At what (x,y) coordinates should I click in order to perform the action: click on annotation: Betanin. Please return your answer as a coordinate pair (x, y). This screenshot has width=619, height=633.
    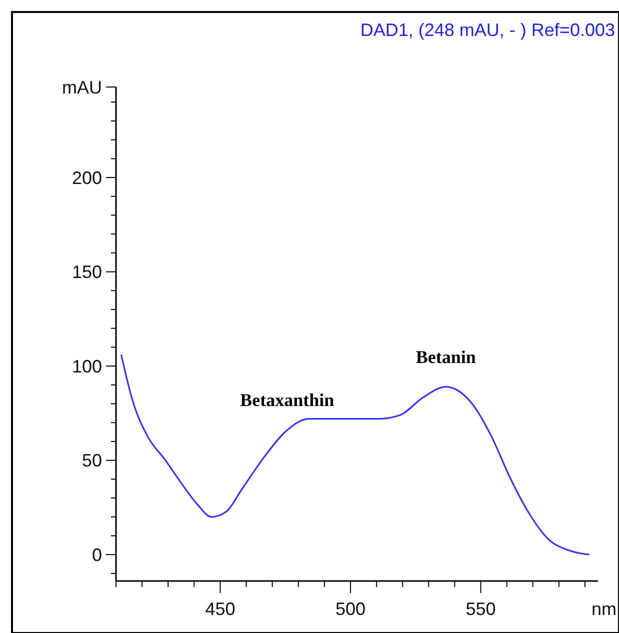
    Looking at the image, I should click on (446, 356).